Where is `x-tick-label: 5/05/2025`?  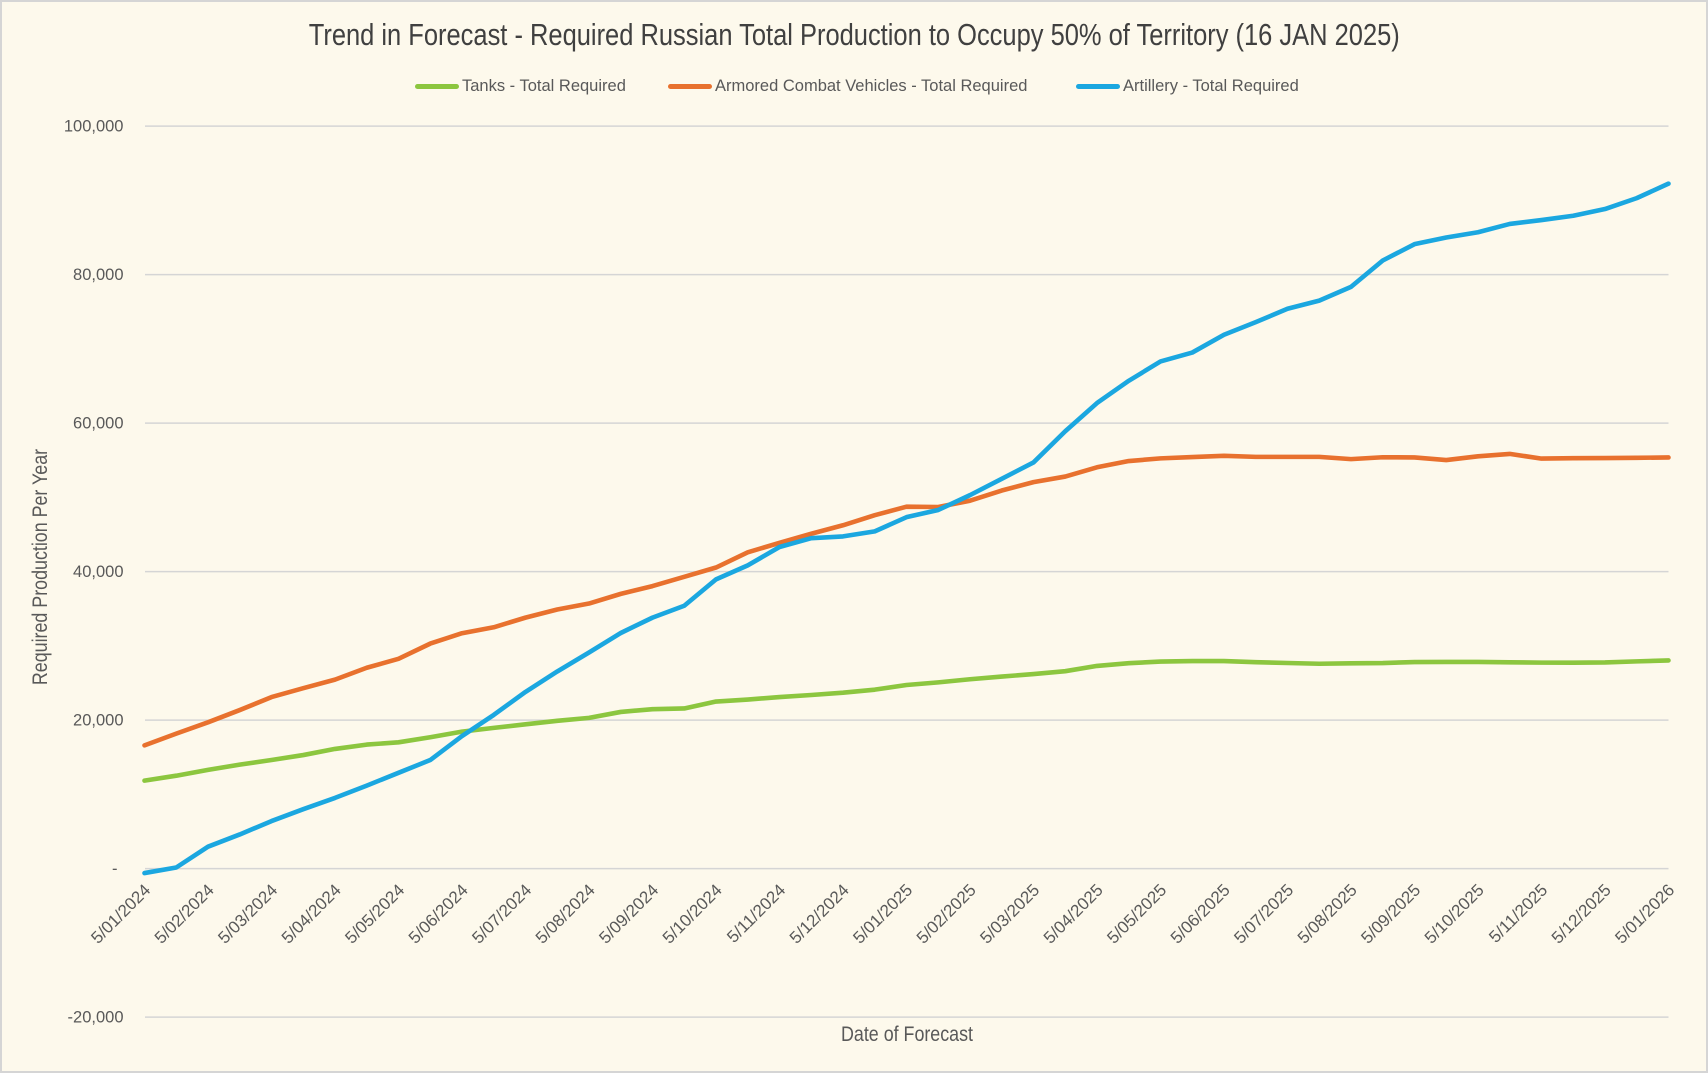
x-tick-label: 5/05/2025 is located at coordinates (1136, 913).